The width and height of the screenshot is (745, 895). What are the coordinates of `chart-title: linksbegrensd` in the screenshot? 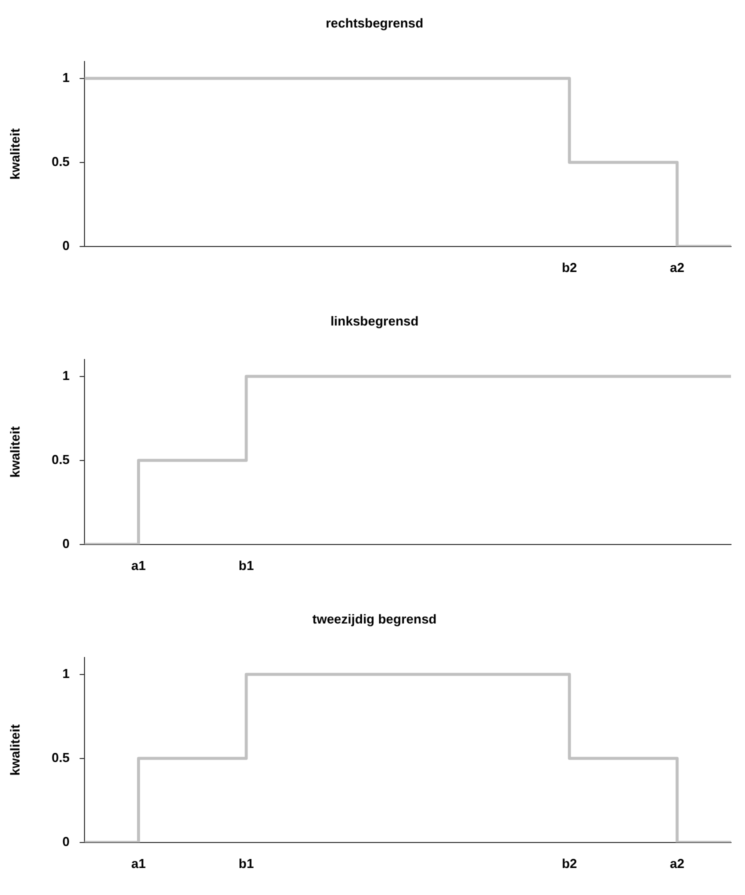 It's located at (374, 320).